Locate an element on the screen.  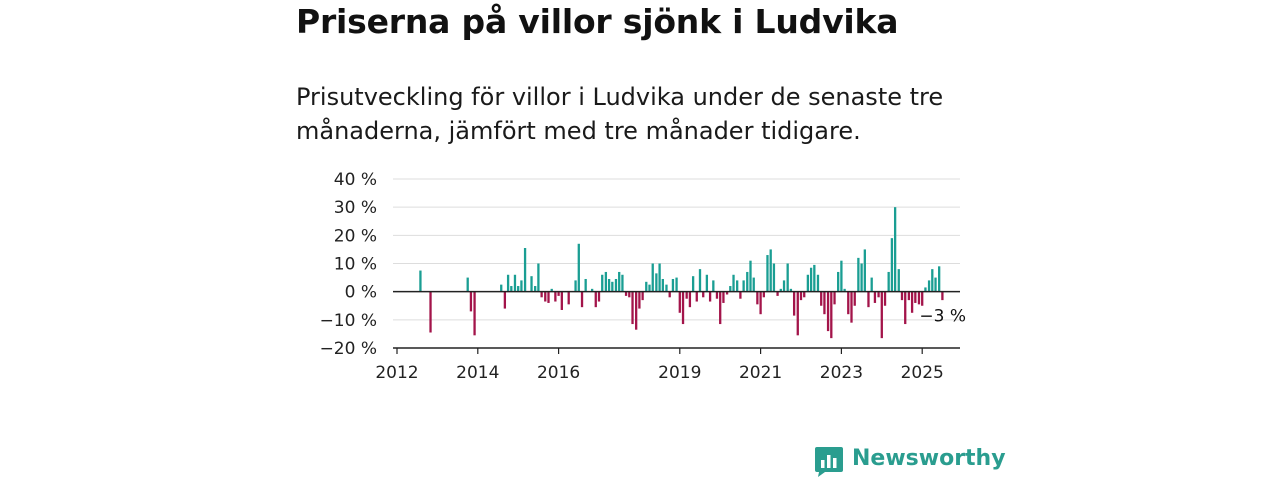
x-tick-label: 2014 is located at coordinates (477, 373).